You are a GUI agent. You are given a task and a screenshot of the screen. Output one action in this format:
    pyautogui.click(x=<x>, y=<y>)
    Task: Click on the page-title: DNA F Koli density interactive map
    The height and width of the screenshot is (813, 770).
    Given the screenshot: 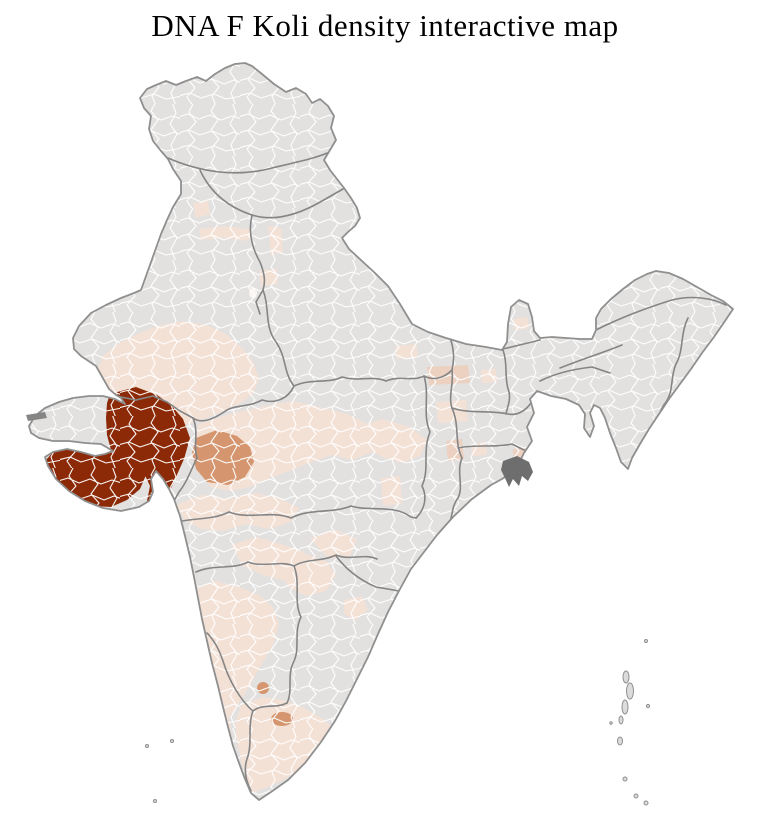 What is the action you would take?
    pyautogui.click(x=385, y=25)
    